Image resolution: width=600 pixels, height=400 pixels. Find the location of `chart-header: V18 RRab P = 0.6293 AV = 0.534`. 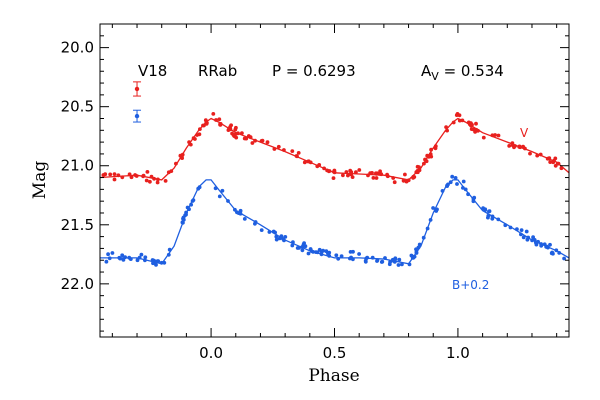

chart-header: V18 RRab P = 0.6293 AV = 0.534 is located at coordinates (321, 72).